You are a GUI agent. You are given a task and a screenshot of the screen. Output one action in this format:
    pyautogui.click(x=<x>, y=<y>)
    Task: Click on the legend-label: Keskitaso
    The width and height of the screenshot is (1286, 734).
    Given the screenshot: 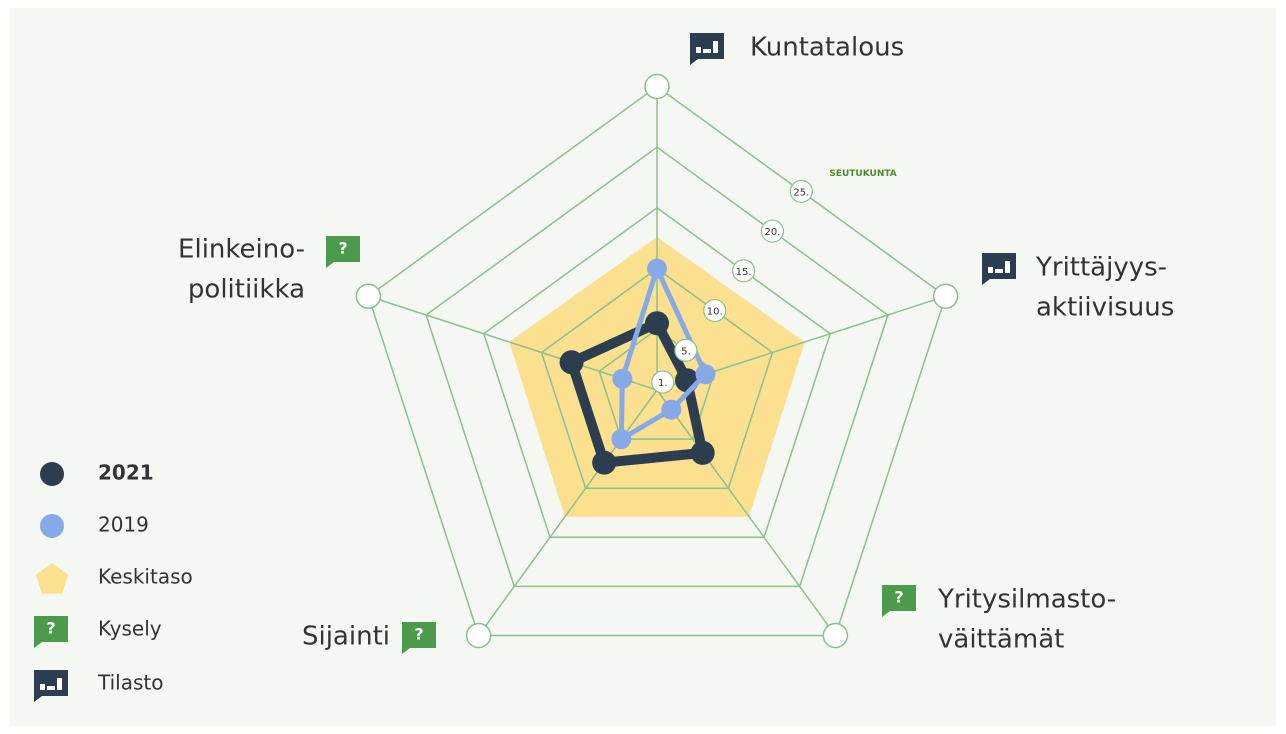 What is the action you would take?
    pyautogui.click(x=145, y=577)
    